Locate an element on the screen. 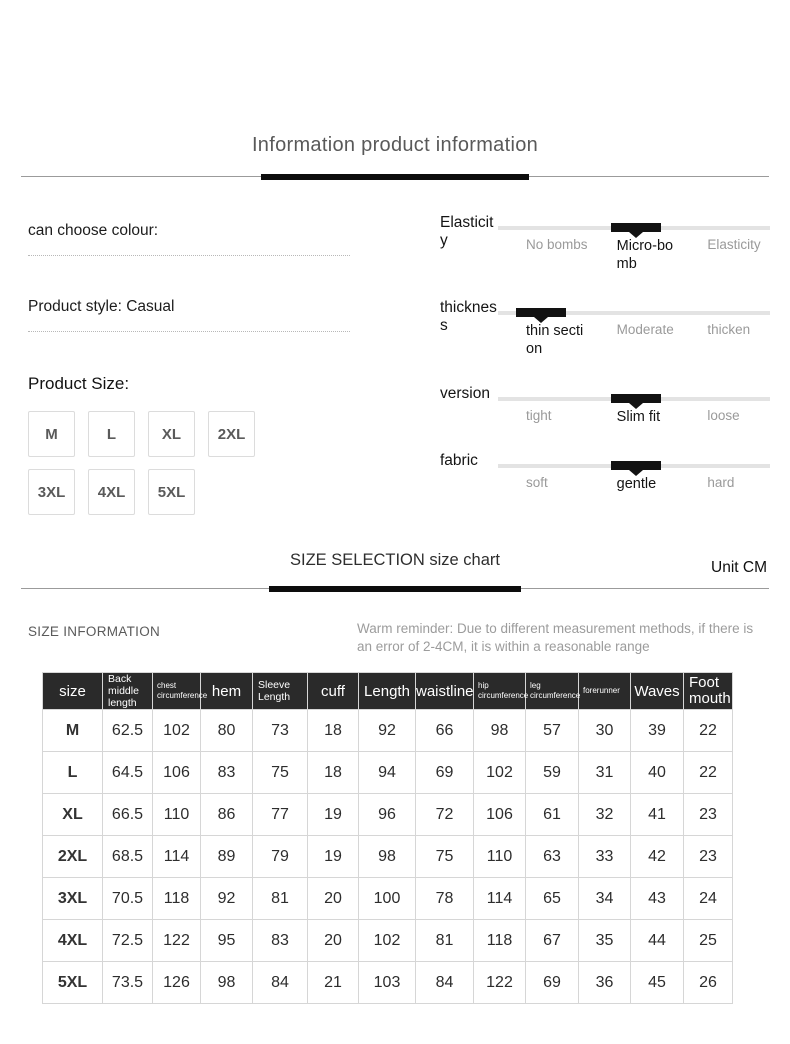 The width and height of the screenshot is (790, 1044). style-field: Product style: Casual is located at coordinates (225, 315).